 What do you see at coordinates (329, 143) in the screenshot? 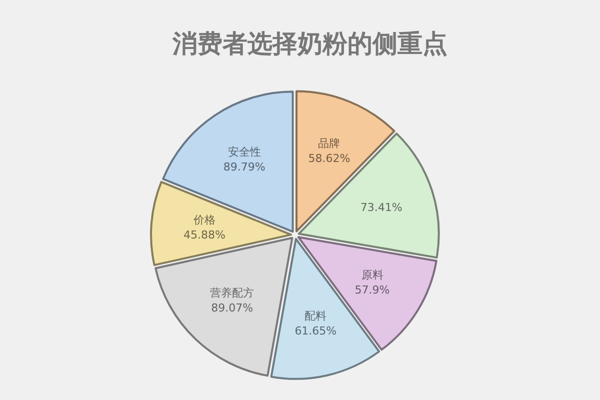
I see `slice-label: 品牌` at bounding box center [329, 143].